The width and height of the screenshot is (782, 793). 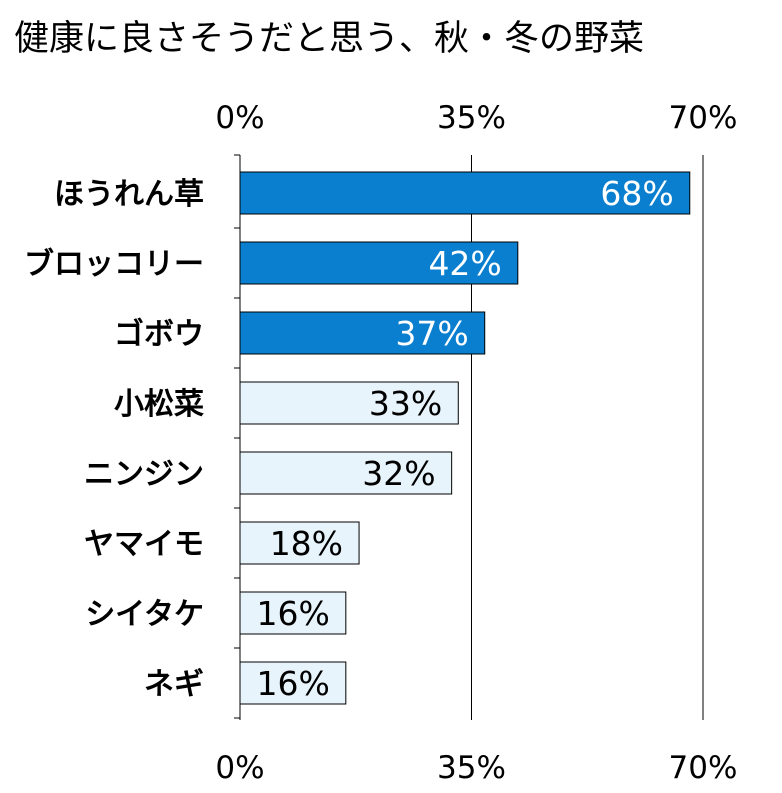 I want to click on top-tick-label: 70%, so click(x=703, y=118).